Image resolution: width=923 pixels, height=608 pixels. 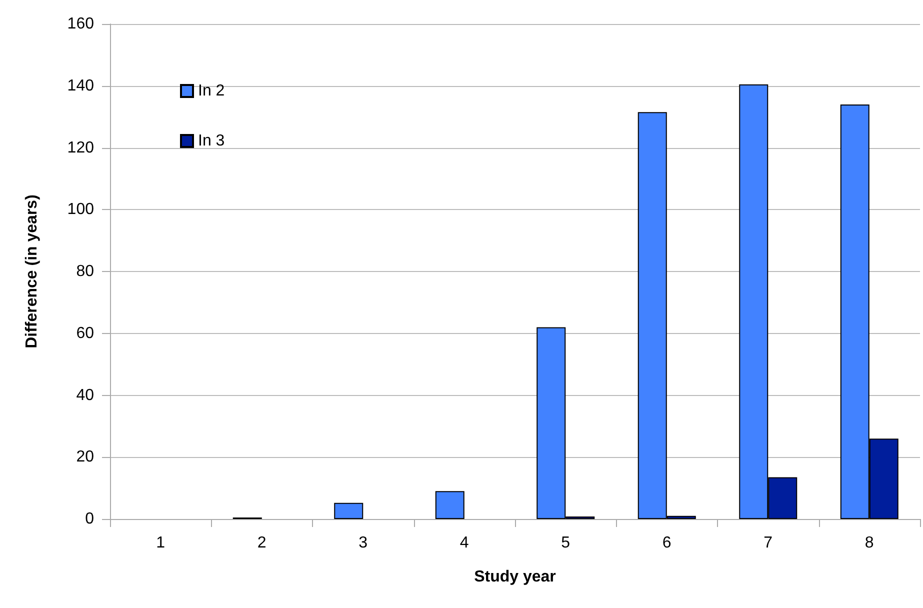 What do you see at coordinates (161, 543) in the screenshot?
I see `x-tick-label: 1` at bounding box center [161, 543].